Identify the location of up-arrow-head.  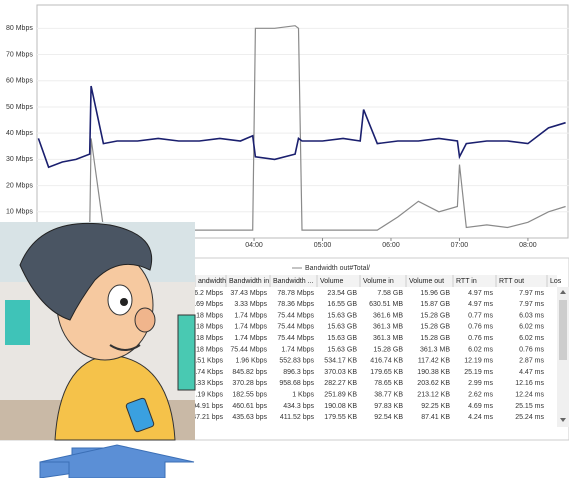
(117, 461).